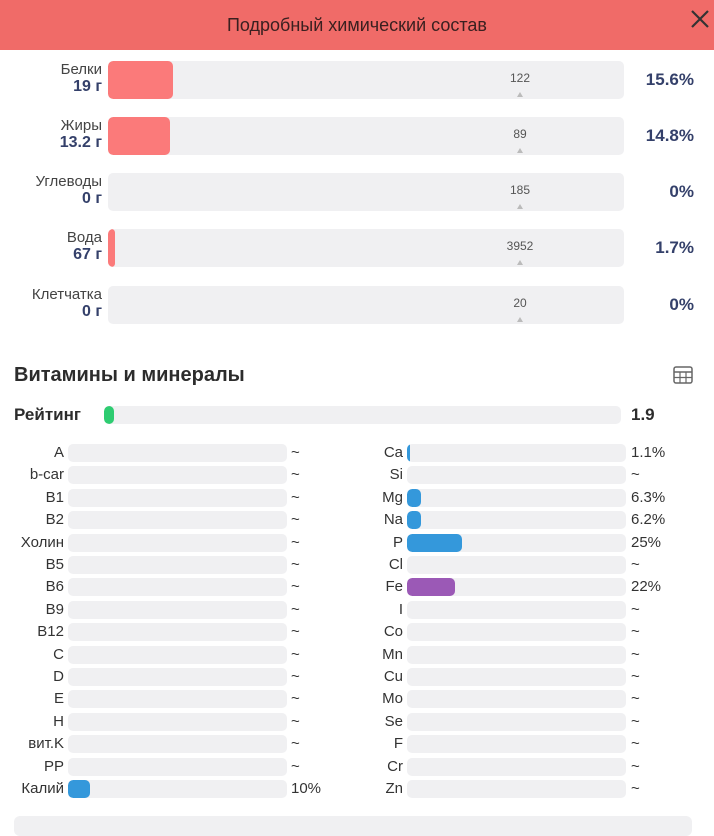 This screenshot has width=714, height=836. What do you see at coordinates (357, 499) in the screenshot?
I see `vitamin-row: B1 ~` at bounding box center [357, 499].